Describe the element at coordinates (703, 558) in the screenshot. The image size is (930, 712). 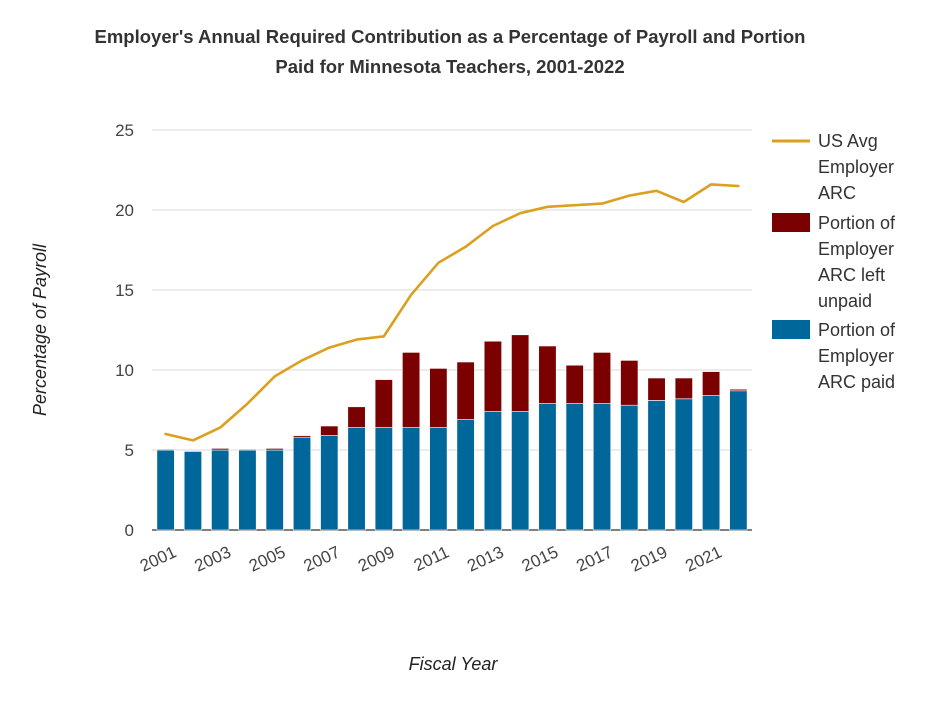
I see `x-tick-label: 2021` at that location.